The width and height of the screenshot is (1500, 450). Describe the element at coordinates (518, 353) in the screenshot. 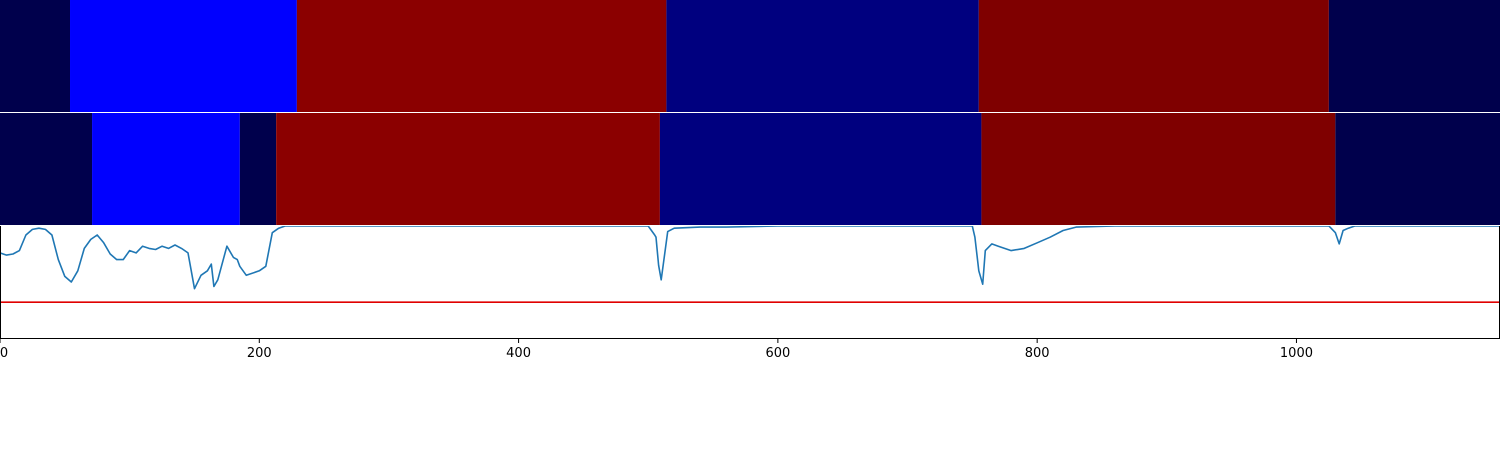

I see `x-tick-label: 400` at that location.